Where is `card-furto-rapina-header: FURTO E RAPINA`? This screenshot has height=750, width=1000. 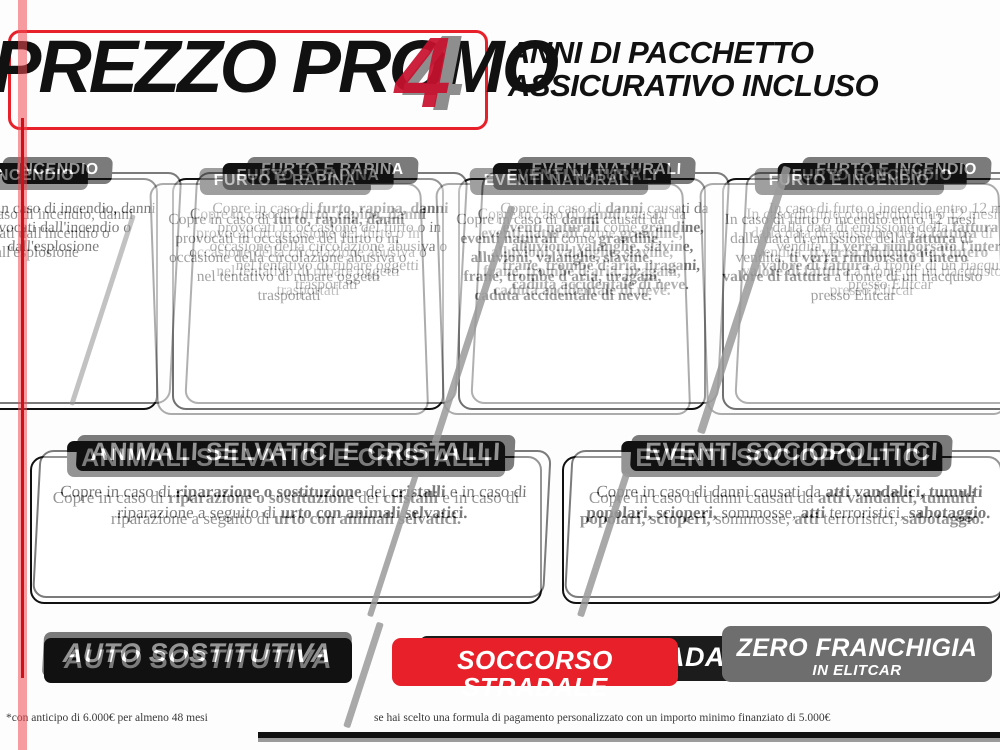
card-furto-rapina-header: FURTO E RAPINA is located at coordinates (308, 176).